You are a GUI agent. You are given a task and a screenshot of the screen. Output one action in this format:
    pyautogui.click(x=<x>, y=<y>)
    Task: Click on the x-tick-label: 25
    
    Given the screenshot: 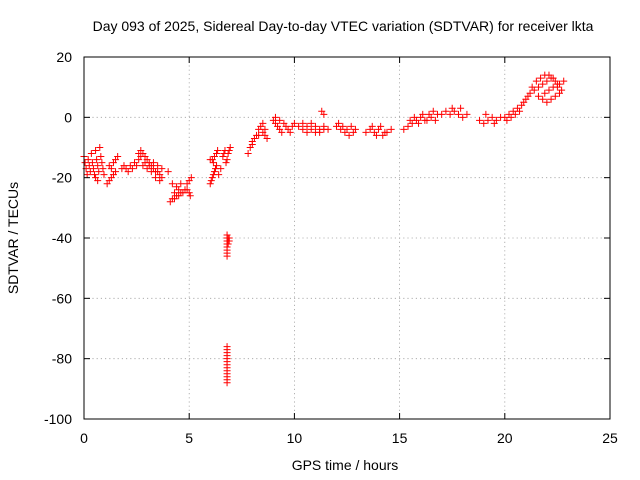 What is the action you would take?
    pyautogui.click(x=610, y=438)
    